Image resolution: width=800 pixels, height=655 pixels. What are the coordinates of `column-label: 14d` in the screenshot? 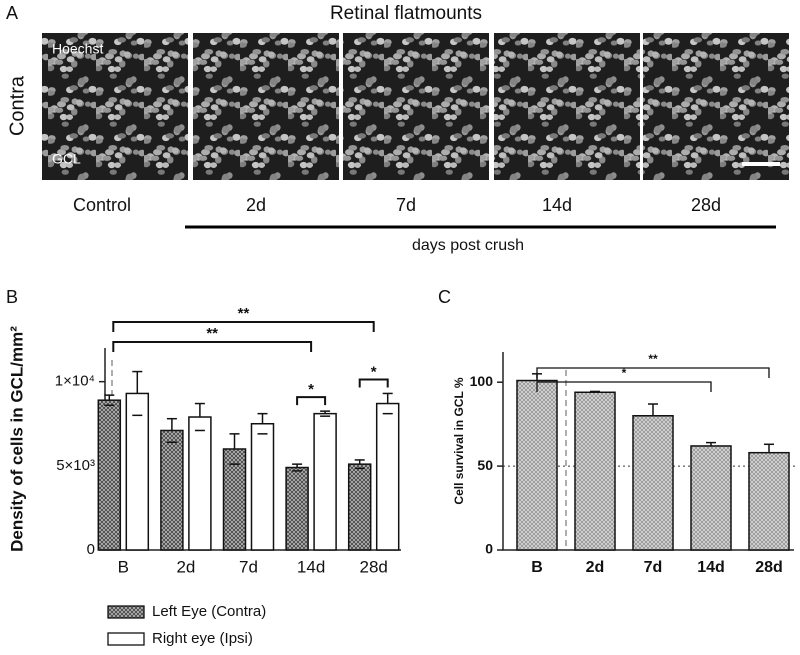 It's located at (557, 205).